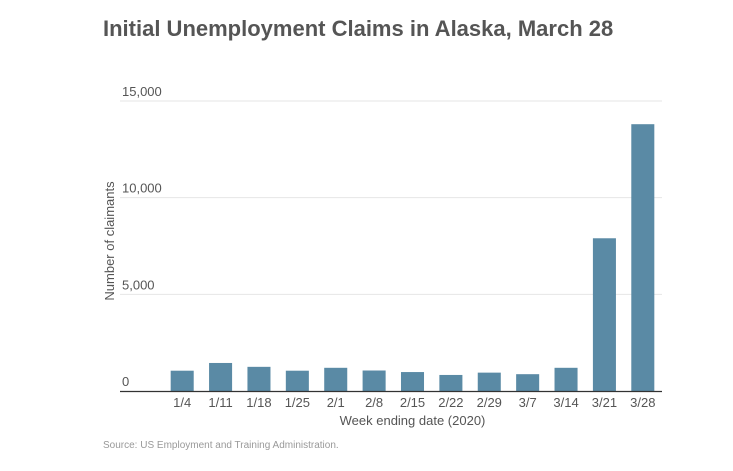  Describe the element at coordinates (374, 402) in the screenshot. I see `x-tick-label: 2/8` at that location.